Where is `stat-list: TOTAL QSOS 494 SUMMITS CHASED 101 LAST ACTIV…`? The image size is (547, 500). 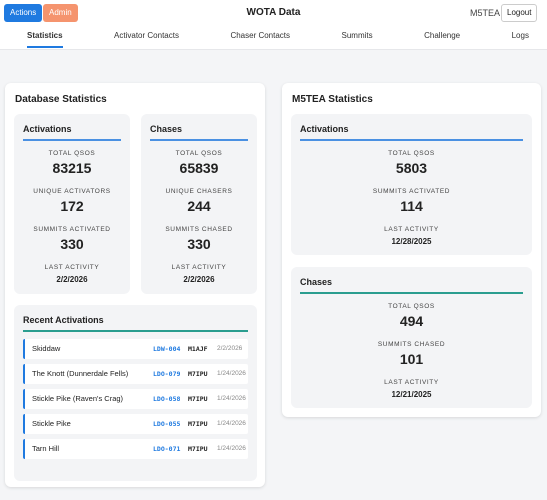
stat-list: TOTAL QSOS 494 SUMMITS CHASED 101 LAST ACTIV… is located at coordinates (411, 353).